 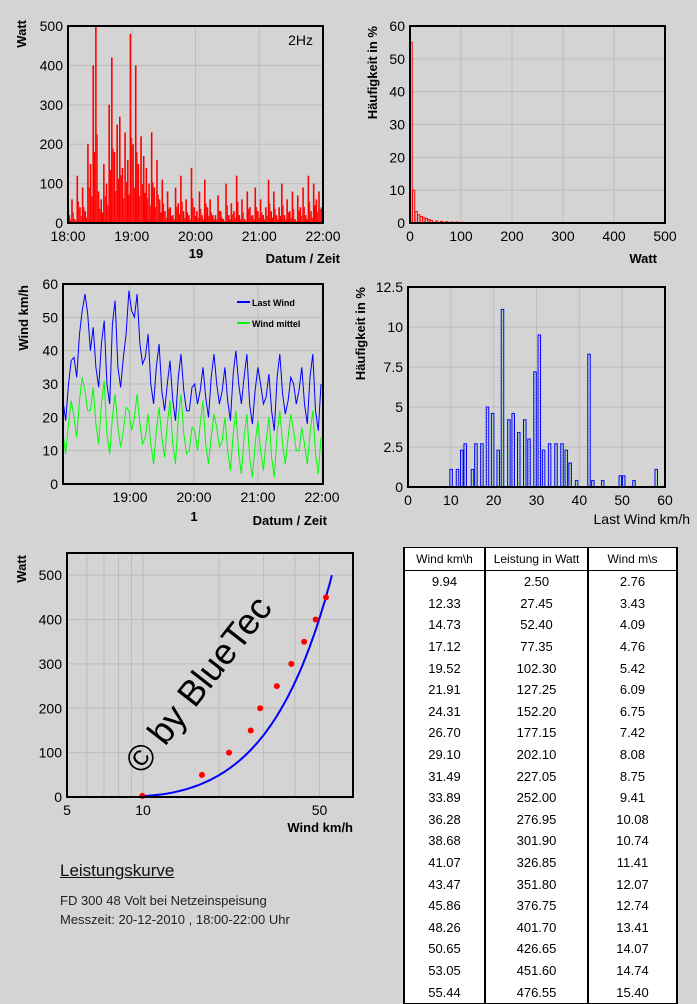 I want to click on x-tick-label: 400, so click(x=614, y=236).